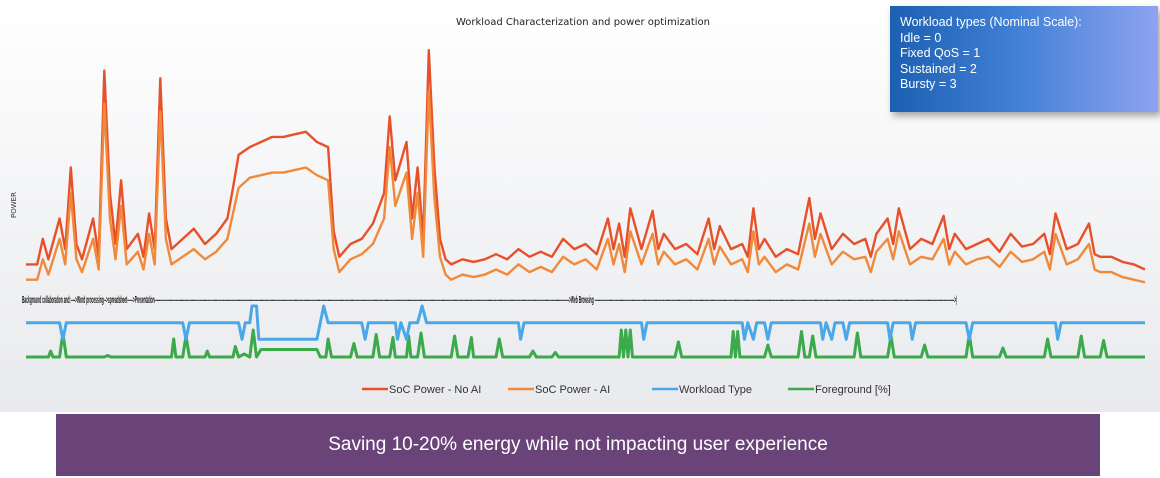  Describe the element at coordinates (928, 84) in the screenshot. I see `info-box-item-bursty: Bursty = 3` at that location.